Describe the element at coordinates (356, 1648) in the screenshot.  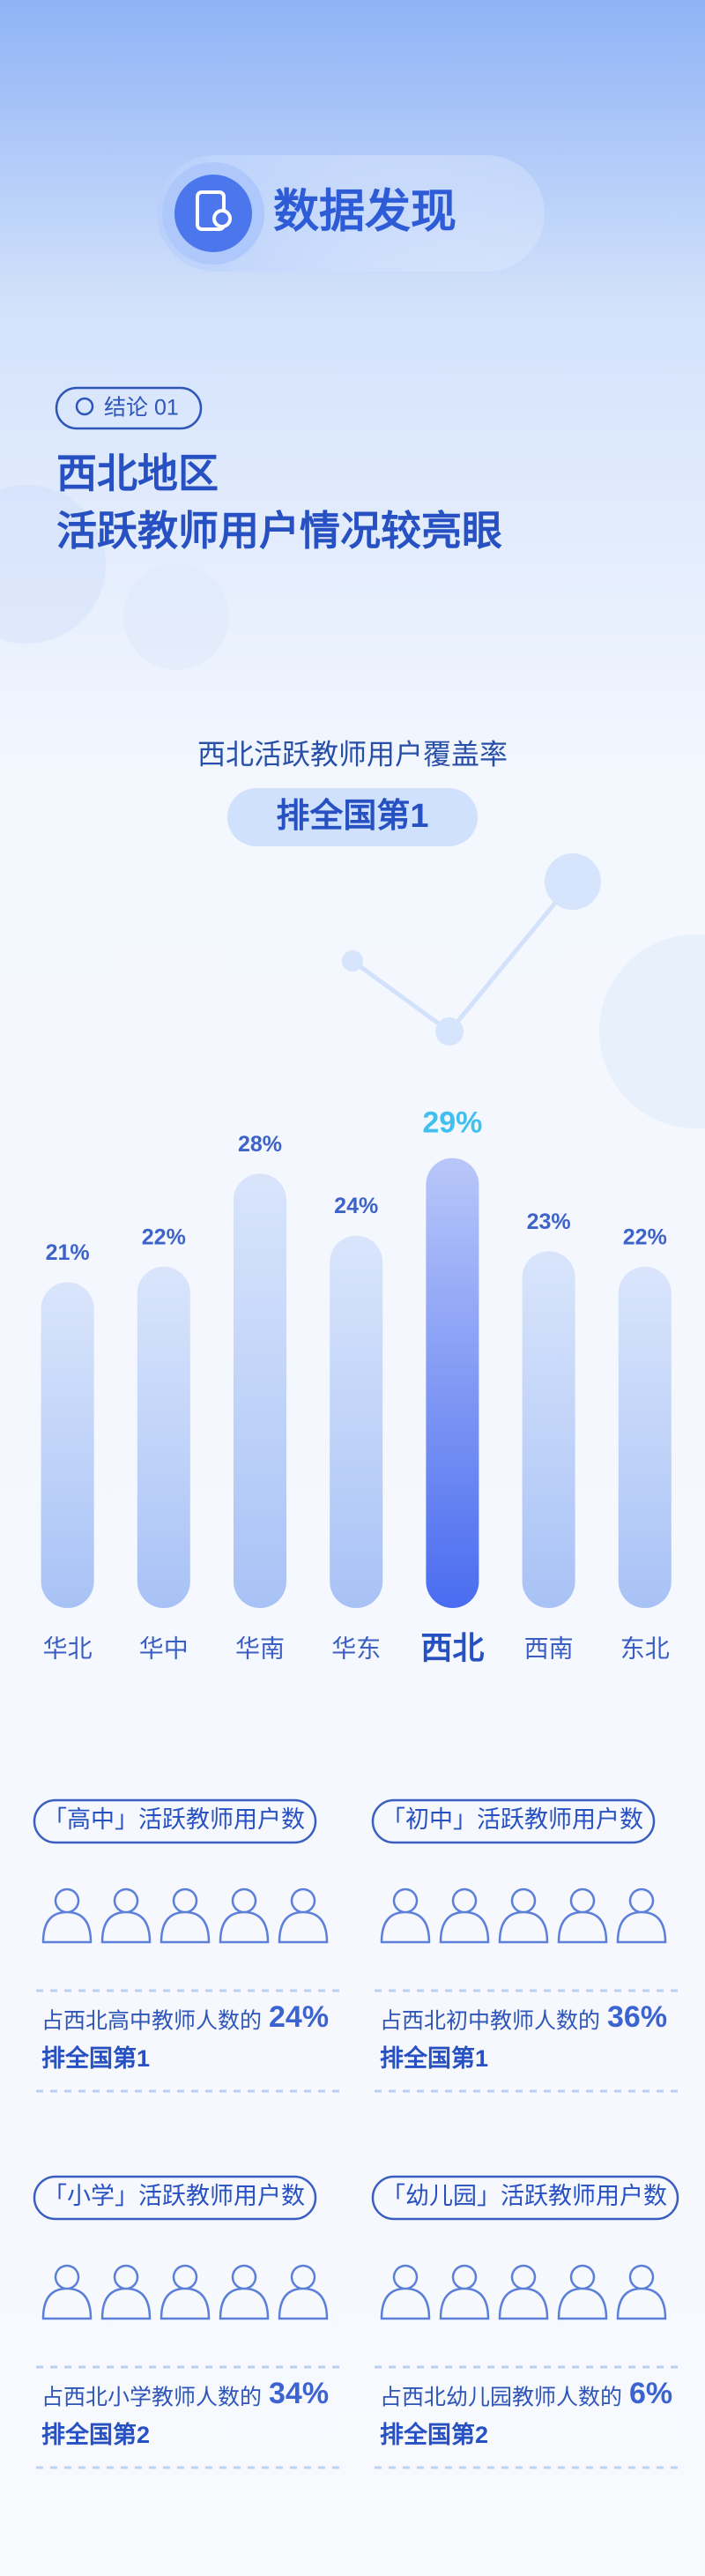
I see `category-label: 华东` at that location.